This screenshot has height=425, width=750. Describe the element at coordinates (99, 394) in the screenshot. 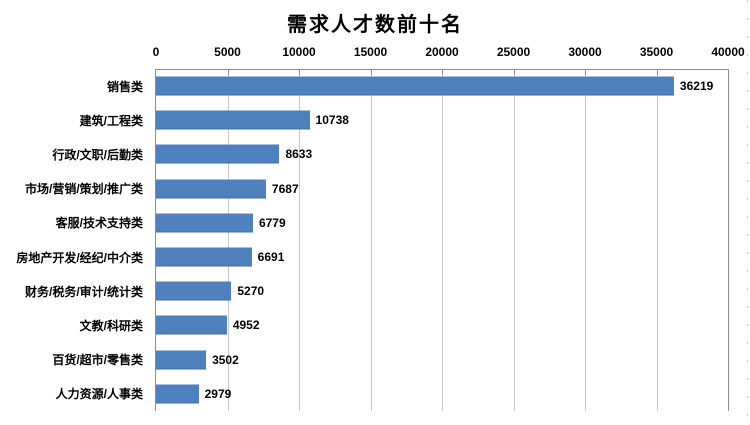

I see `category-label: 人力资源/人事类` at that location.